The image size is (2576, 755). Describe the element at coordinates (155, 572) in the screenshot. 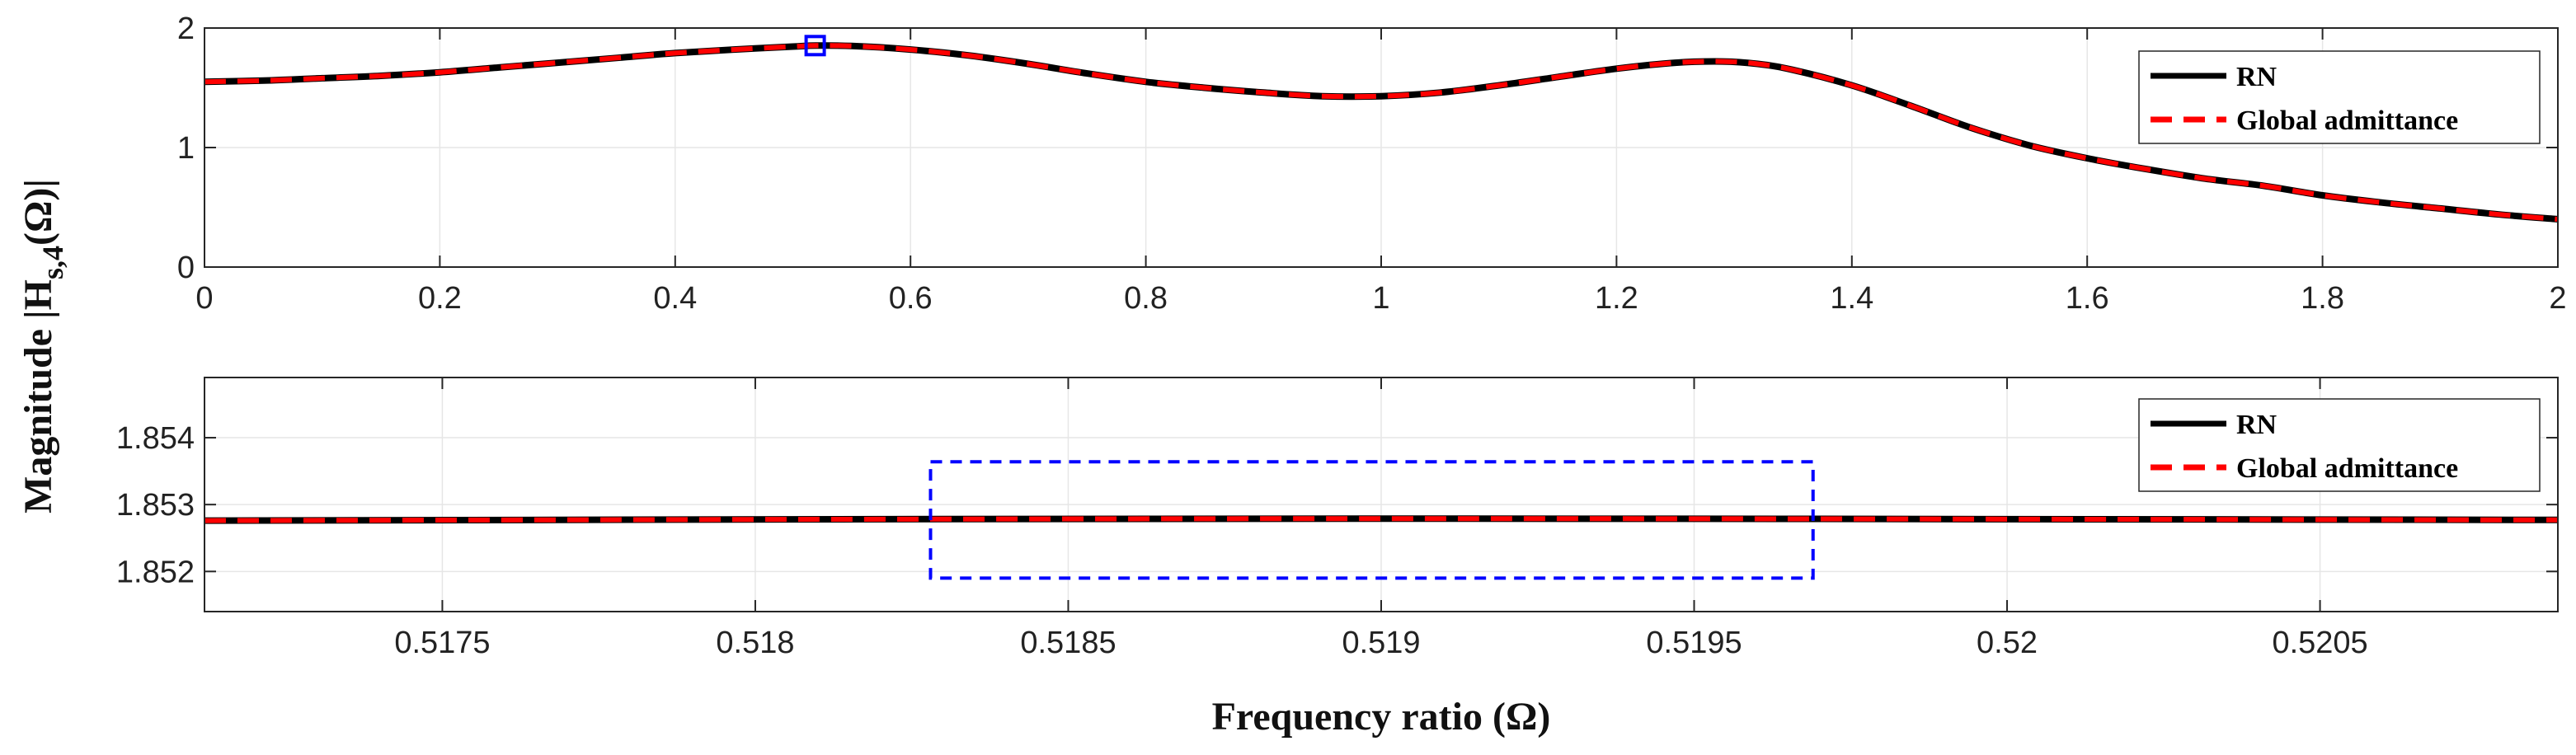

I see `bottom-y-tick-label: 1.852` at that location.